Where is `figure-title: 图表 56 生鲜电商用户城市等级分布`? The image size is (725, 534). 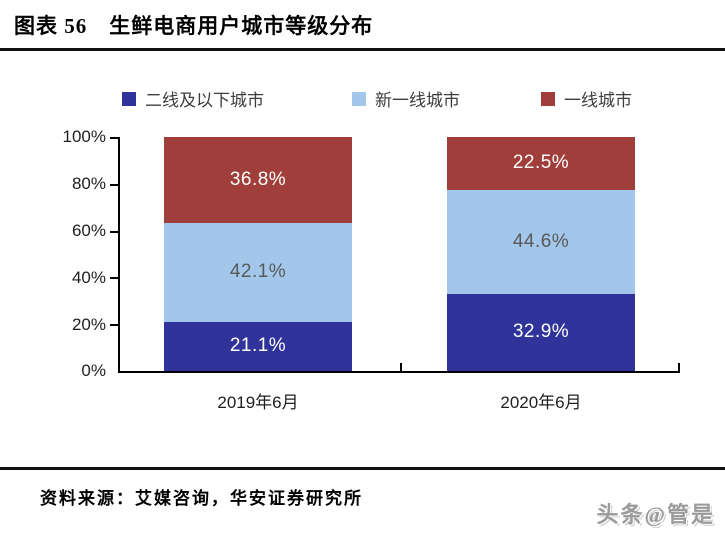
figure-title: 图表 56 生鲜电商用户城市等级分布 is located at coordinates (194, 26).